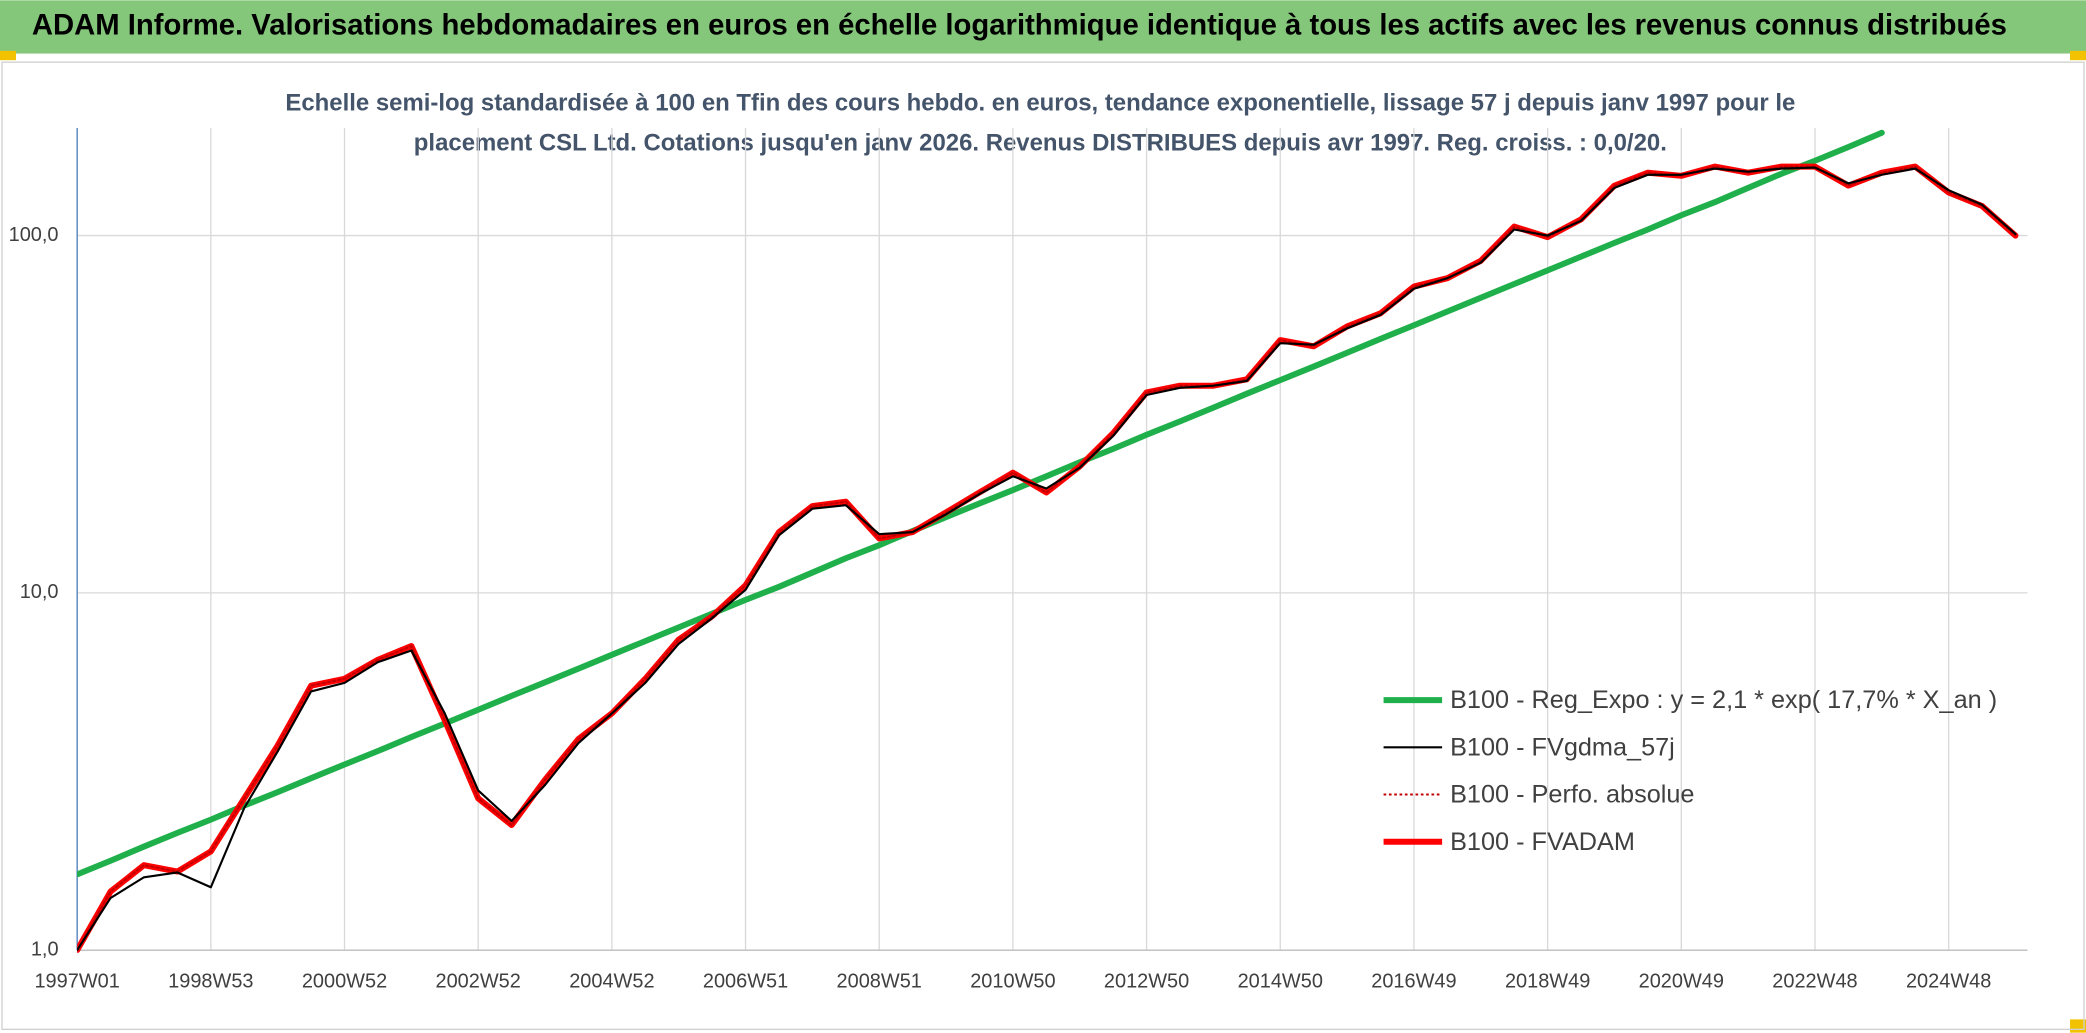  I want to click on title-bar, so click(1043, 27).